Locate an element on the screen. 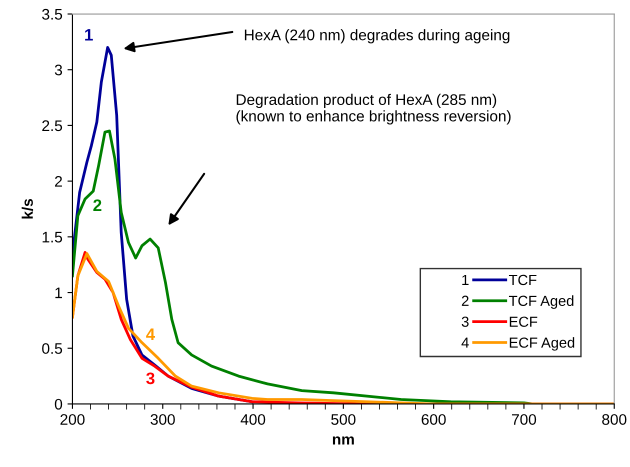  y-tick-label: 0 is located at coordinates (58, 404).